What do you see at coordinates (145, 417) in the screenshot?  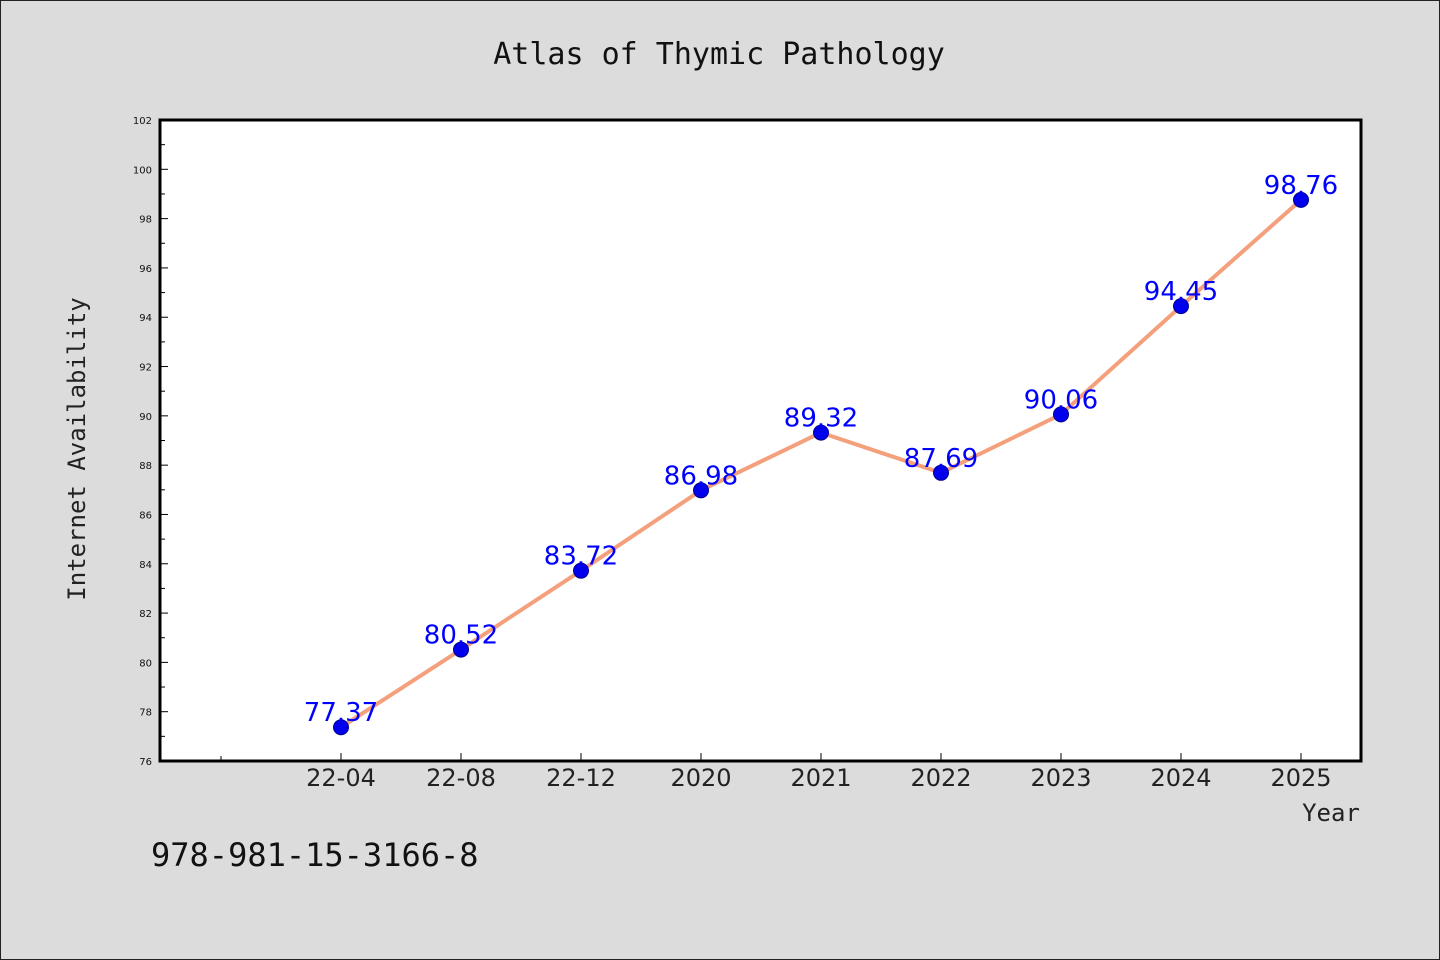 I see `y-tick-label: 90` at bounding box center [145, 417].